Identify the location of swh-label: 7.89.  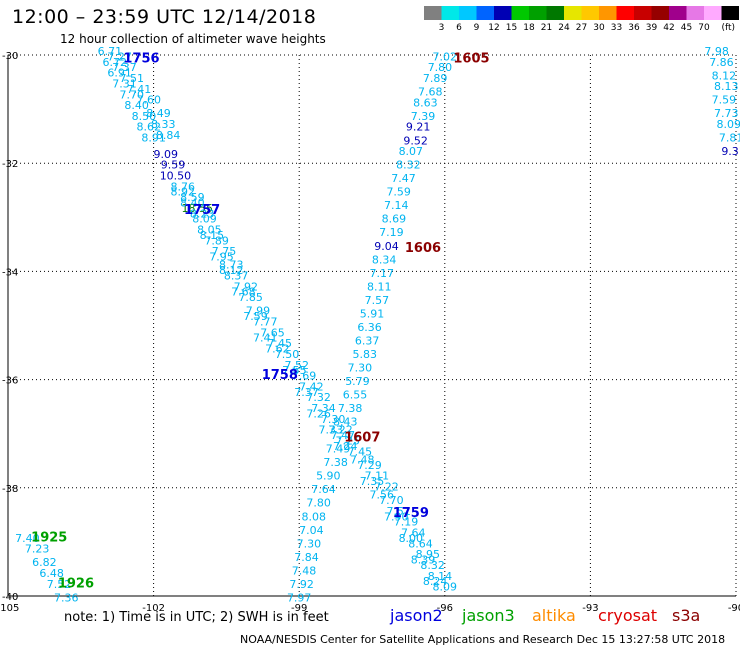
(435, 78).